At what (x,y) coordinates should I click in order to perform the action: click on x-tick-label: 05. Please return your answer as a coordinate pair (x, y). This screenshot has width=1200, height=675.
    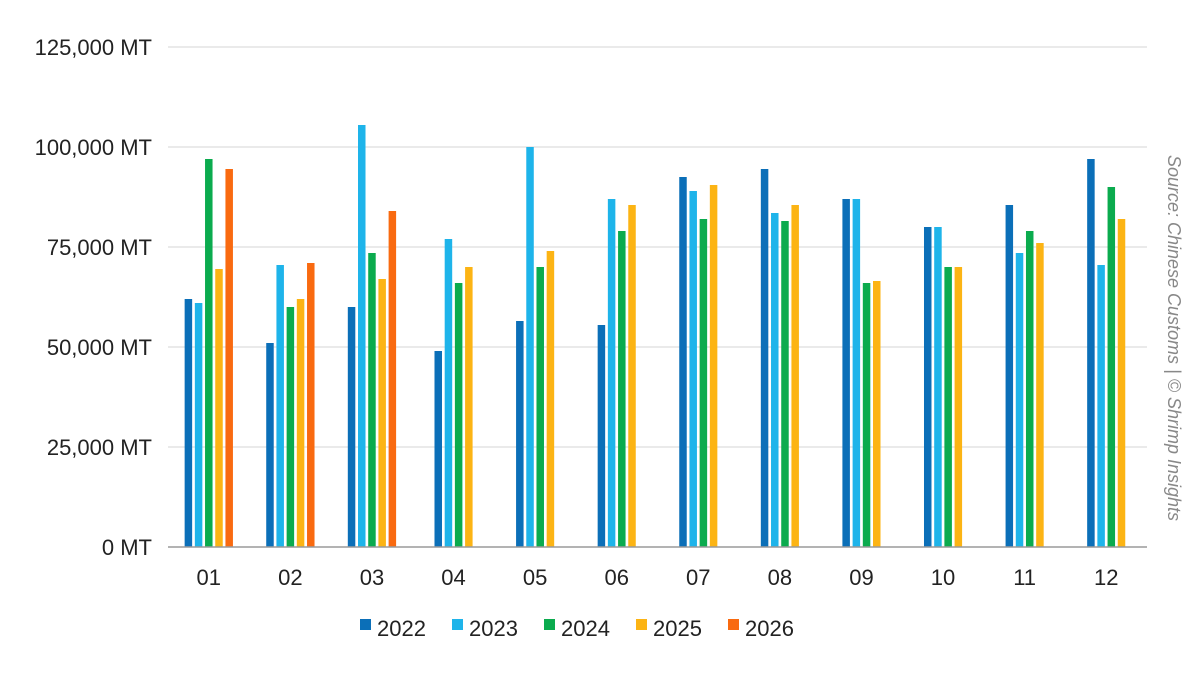
    Looking at the image, I should click on (535, 577).